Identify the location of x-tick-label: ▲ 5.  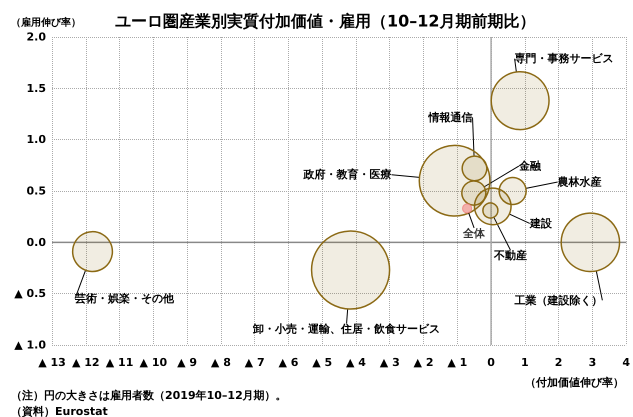
(322, 362).